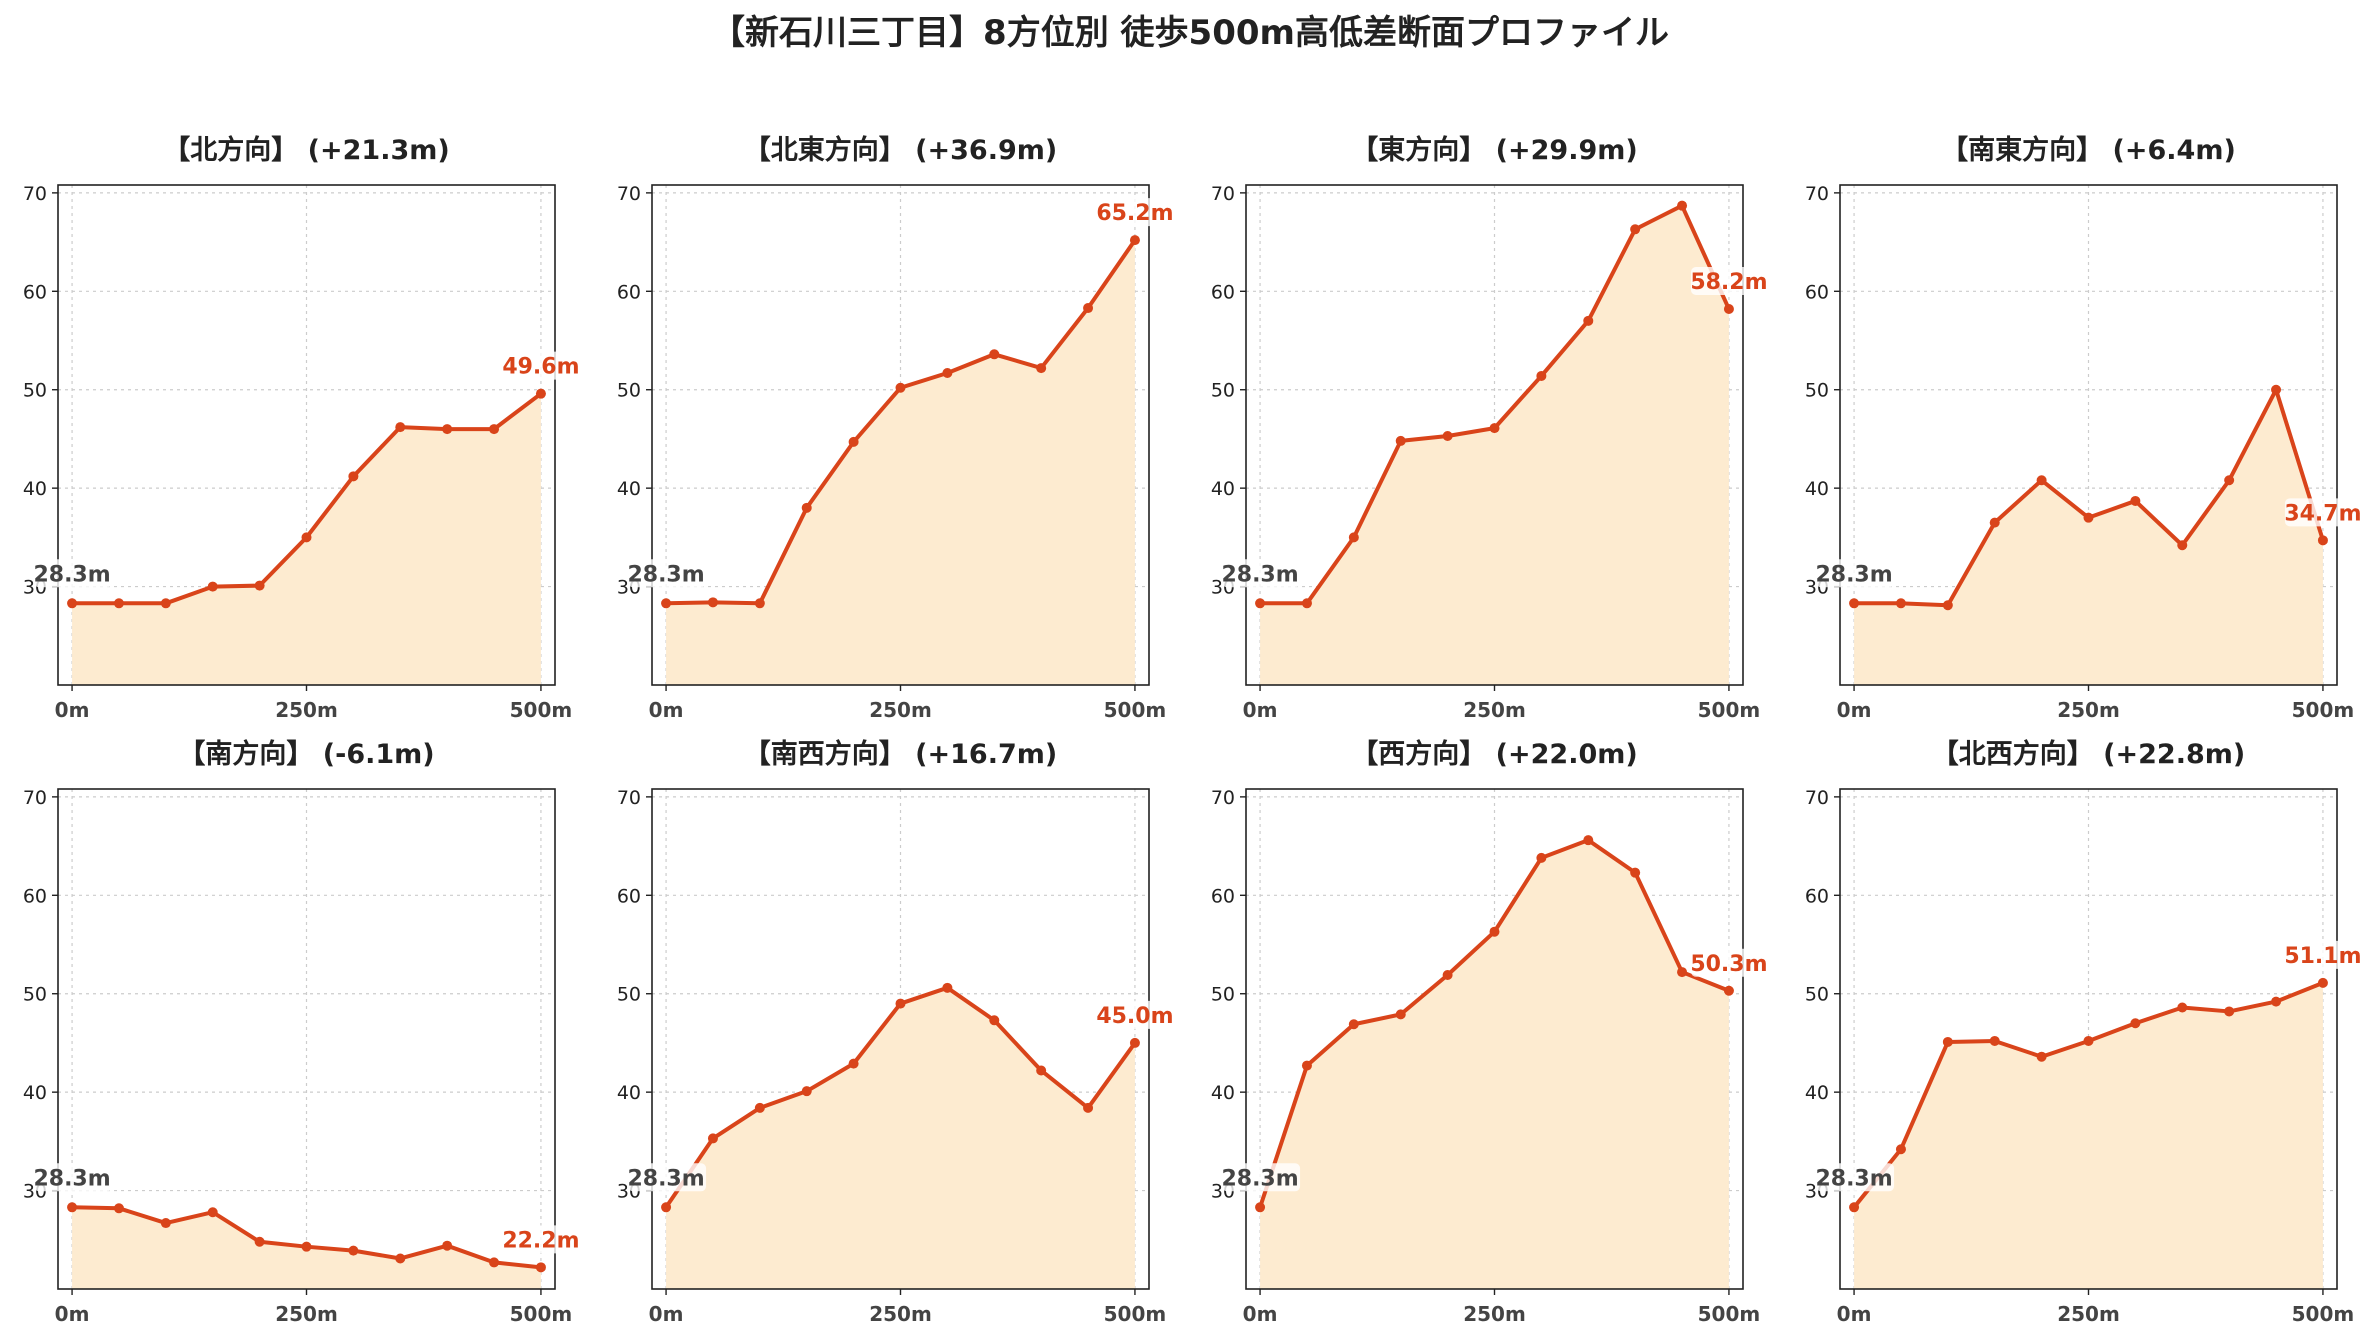 This screenshot has width=2380, height=1340. What do you see at coordinates (1134, 1016) in the screenshot?
I see `end-label: 45.0m` at bounding box center [1134, 1016].